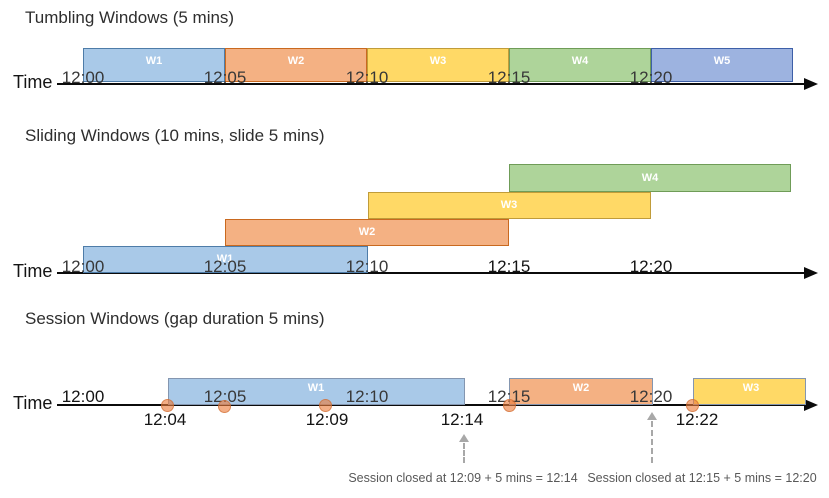 This screenshot has width=829, height=498. Describe the element at coordinates (225, 77) in the screenshot. I see `tumbling-tick-label: 12:05` at that location.